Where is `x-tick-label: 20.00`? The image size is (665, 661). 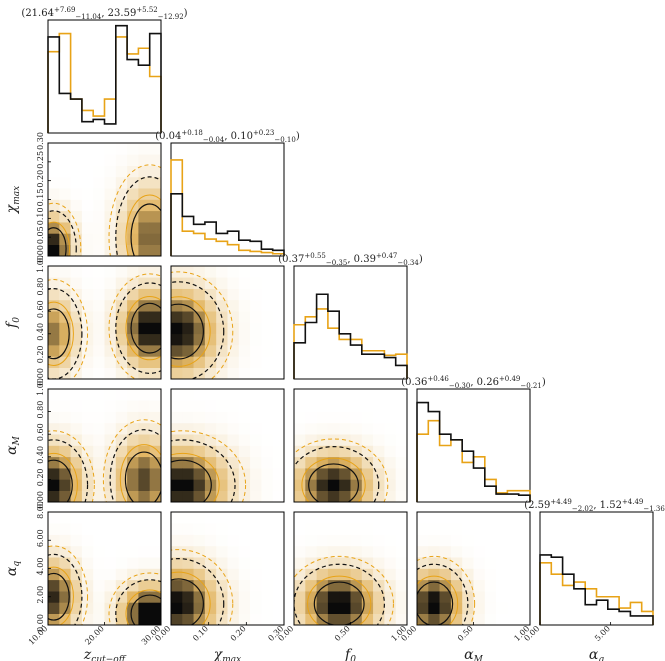 x-tick-label: 20.00 is located at coordinates (94, 635).